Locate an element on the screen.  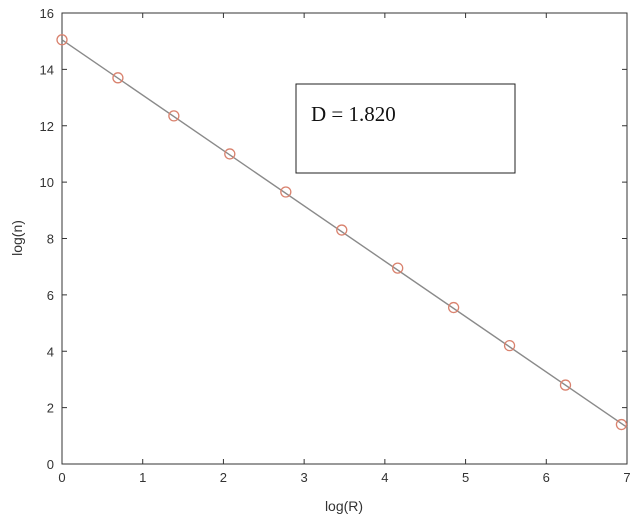
annotation-text: D = 1.820 is located at coordinates (353, 114).